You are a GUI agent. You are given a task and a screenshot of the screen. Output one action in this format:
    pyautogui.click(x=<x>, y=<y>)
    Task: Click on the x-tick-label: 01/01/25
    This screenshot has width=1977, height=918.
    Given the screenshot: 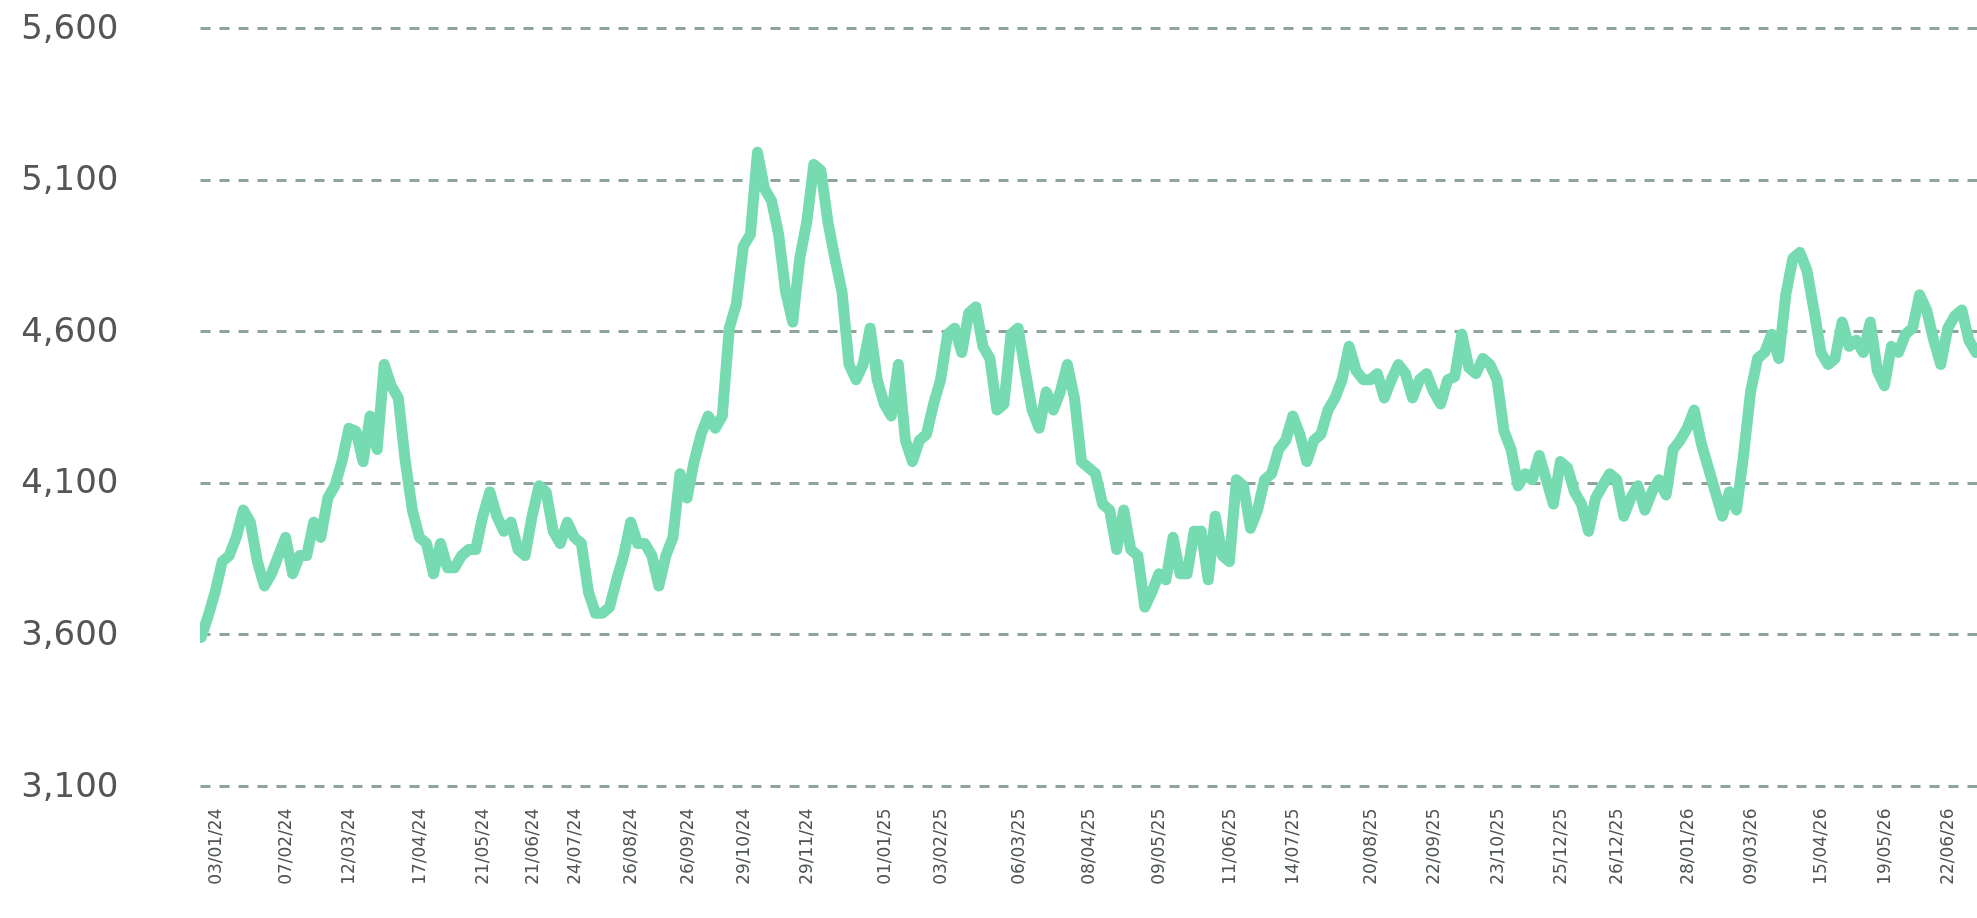 What is the action you would take?
    pyautogui.click(x=883, y=846)
    